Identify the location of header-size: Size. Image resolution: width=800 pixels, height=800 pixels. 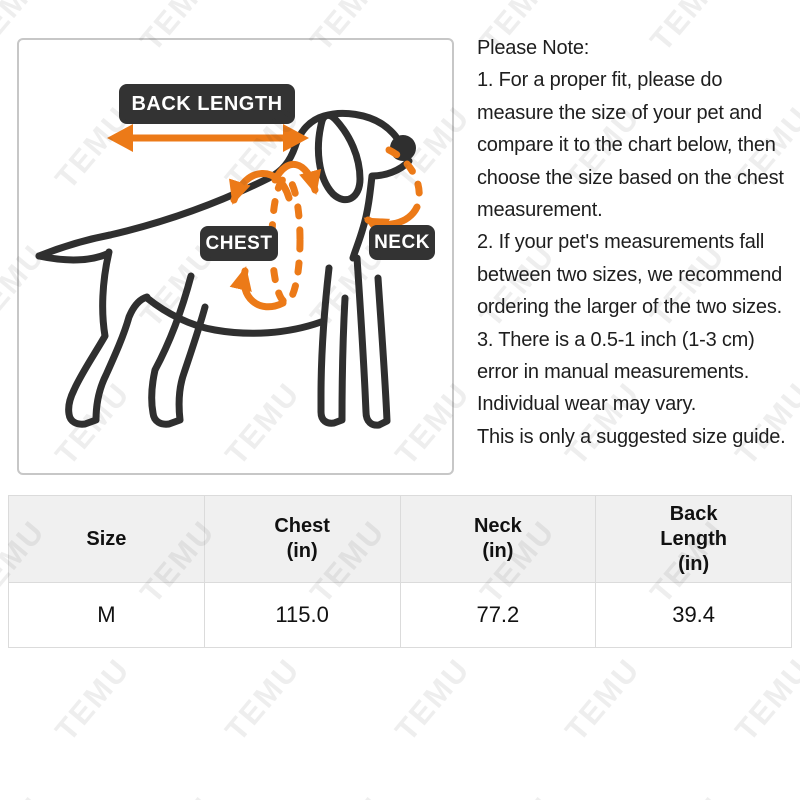
(106, 539).